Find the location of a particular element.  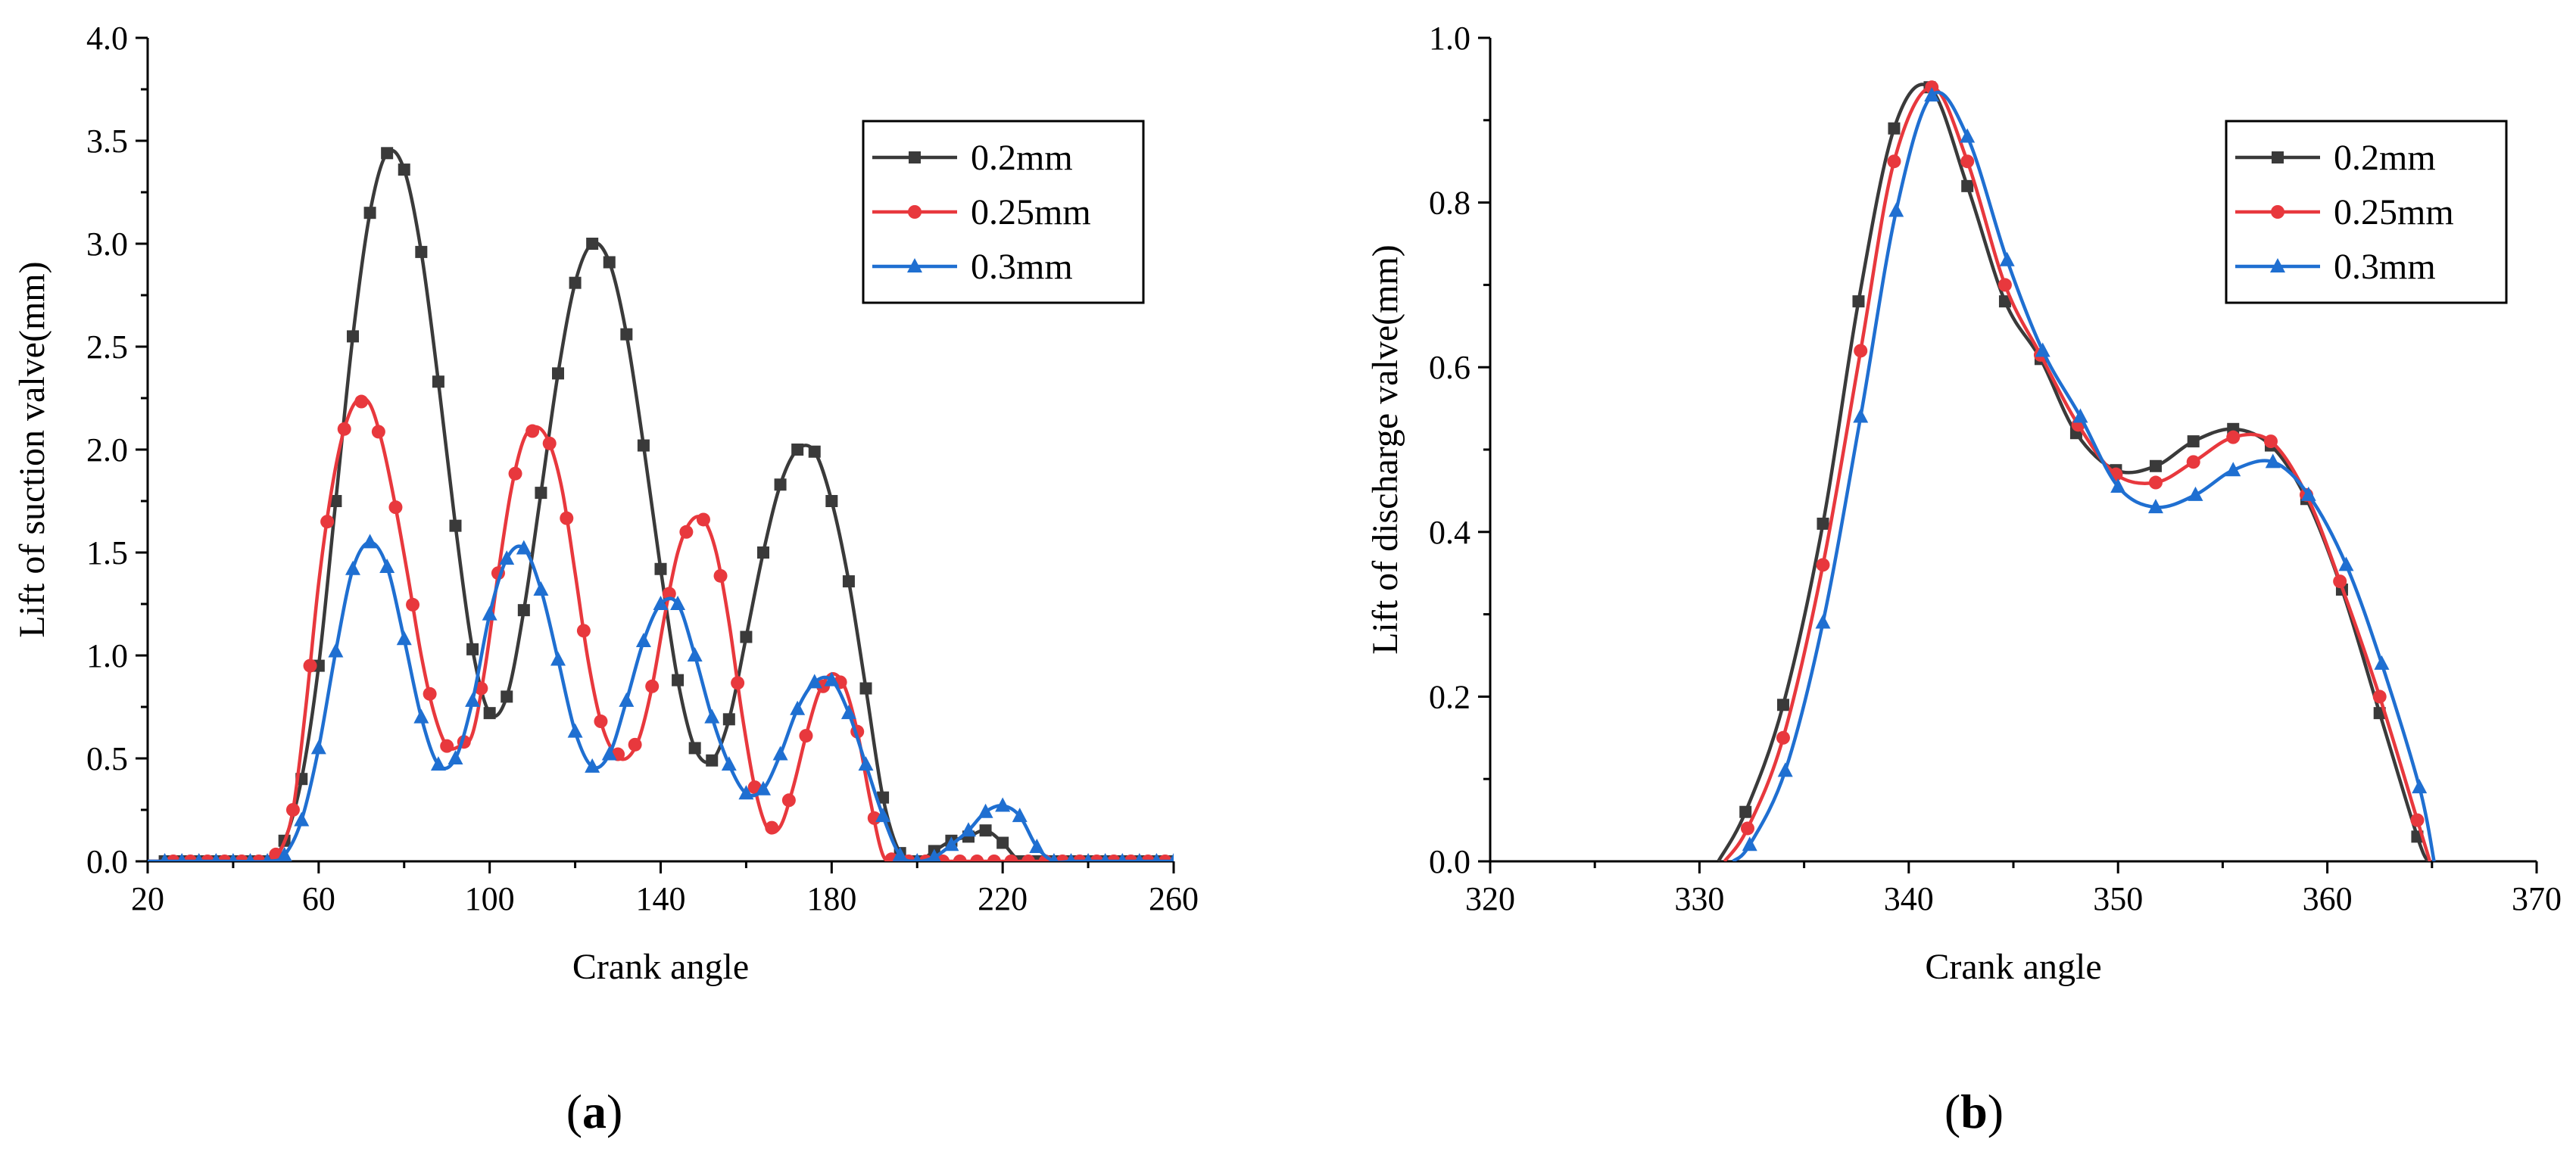

y-tick-label-5: 2.5 is located at coordinates (107, 347).